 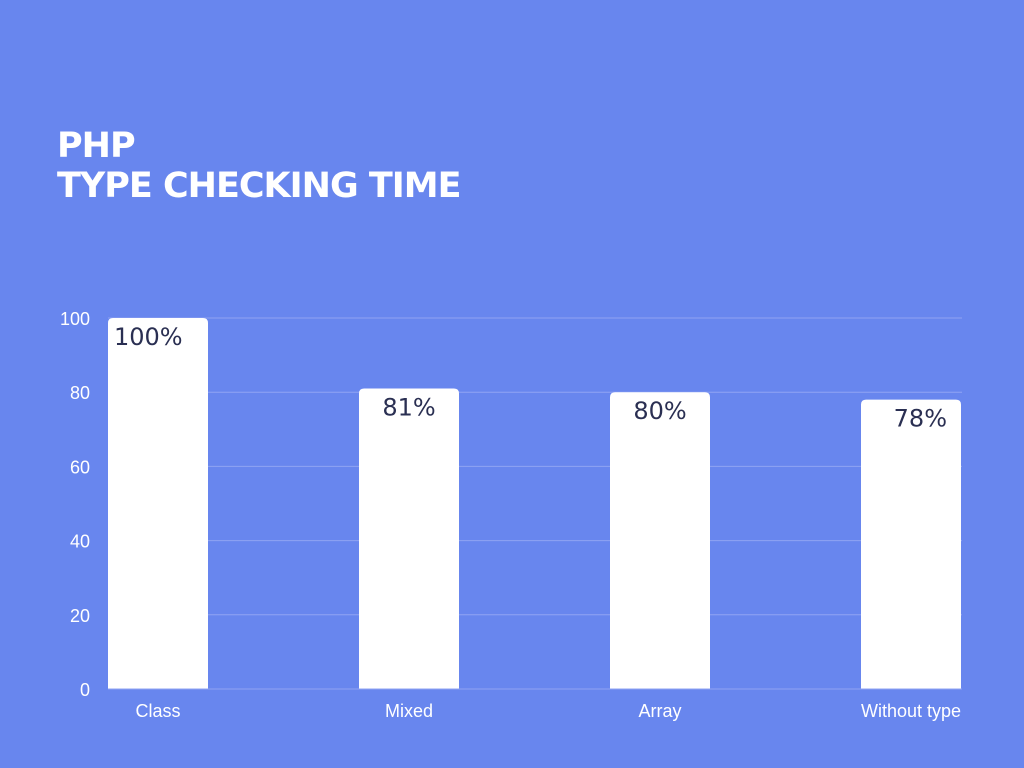 What do you see at coordinates (148, 337) in the screenshot?
I see `data-label: 100%` at bounding box center [148, 337].